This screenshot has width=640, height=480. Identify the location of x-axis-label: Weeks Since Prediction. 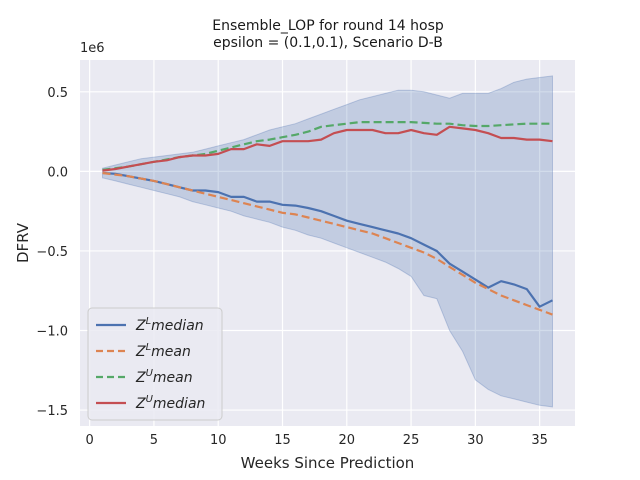
(328, 463).